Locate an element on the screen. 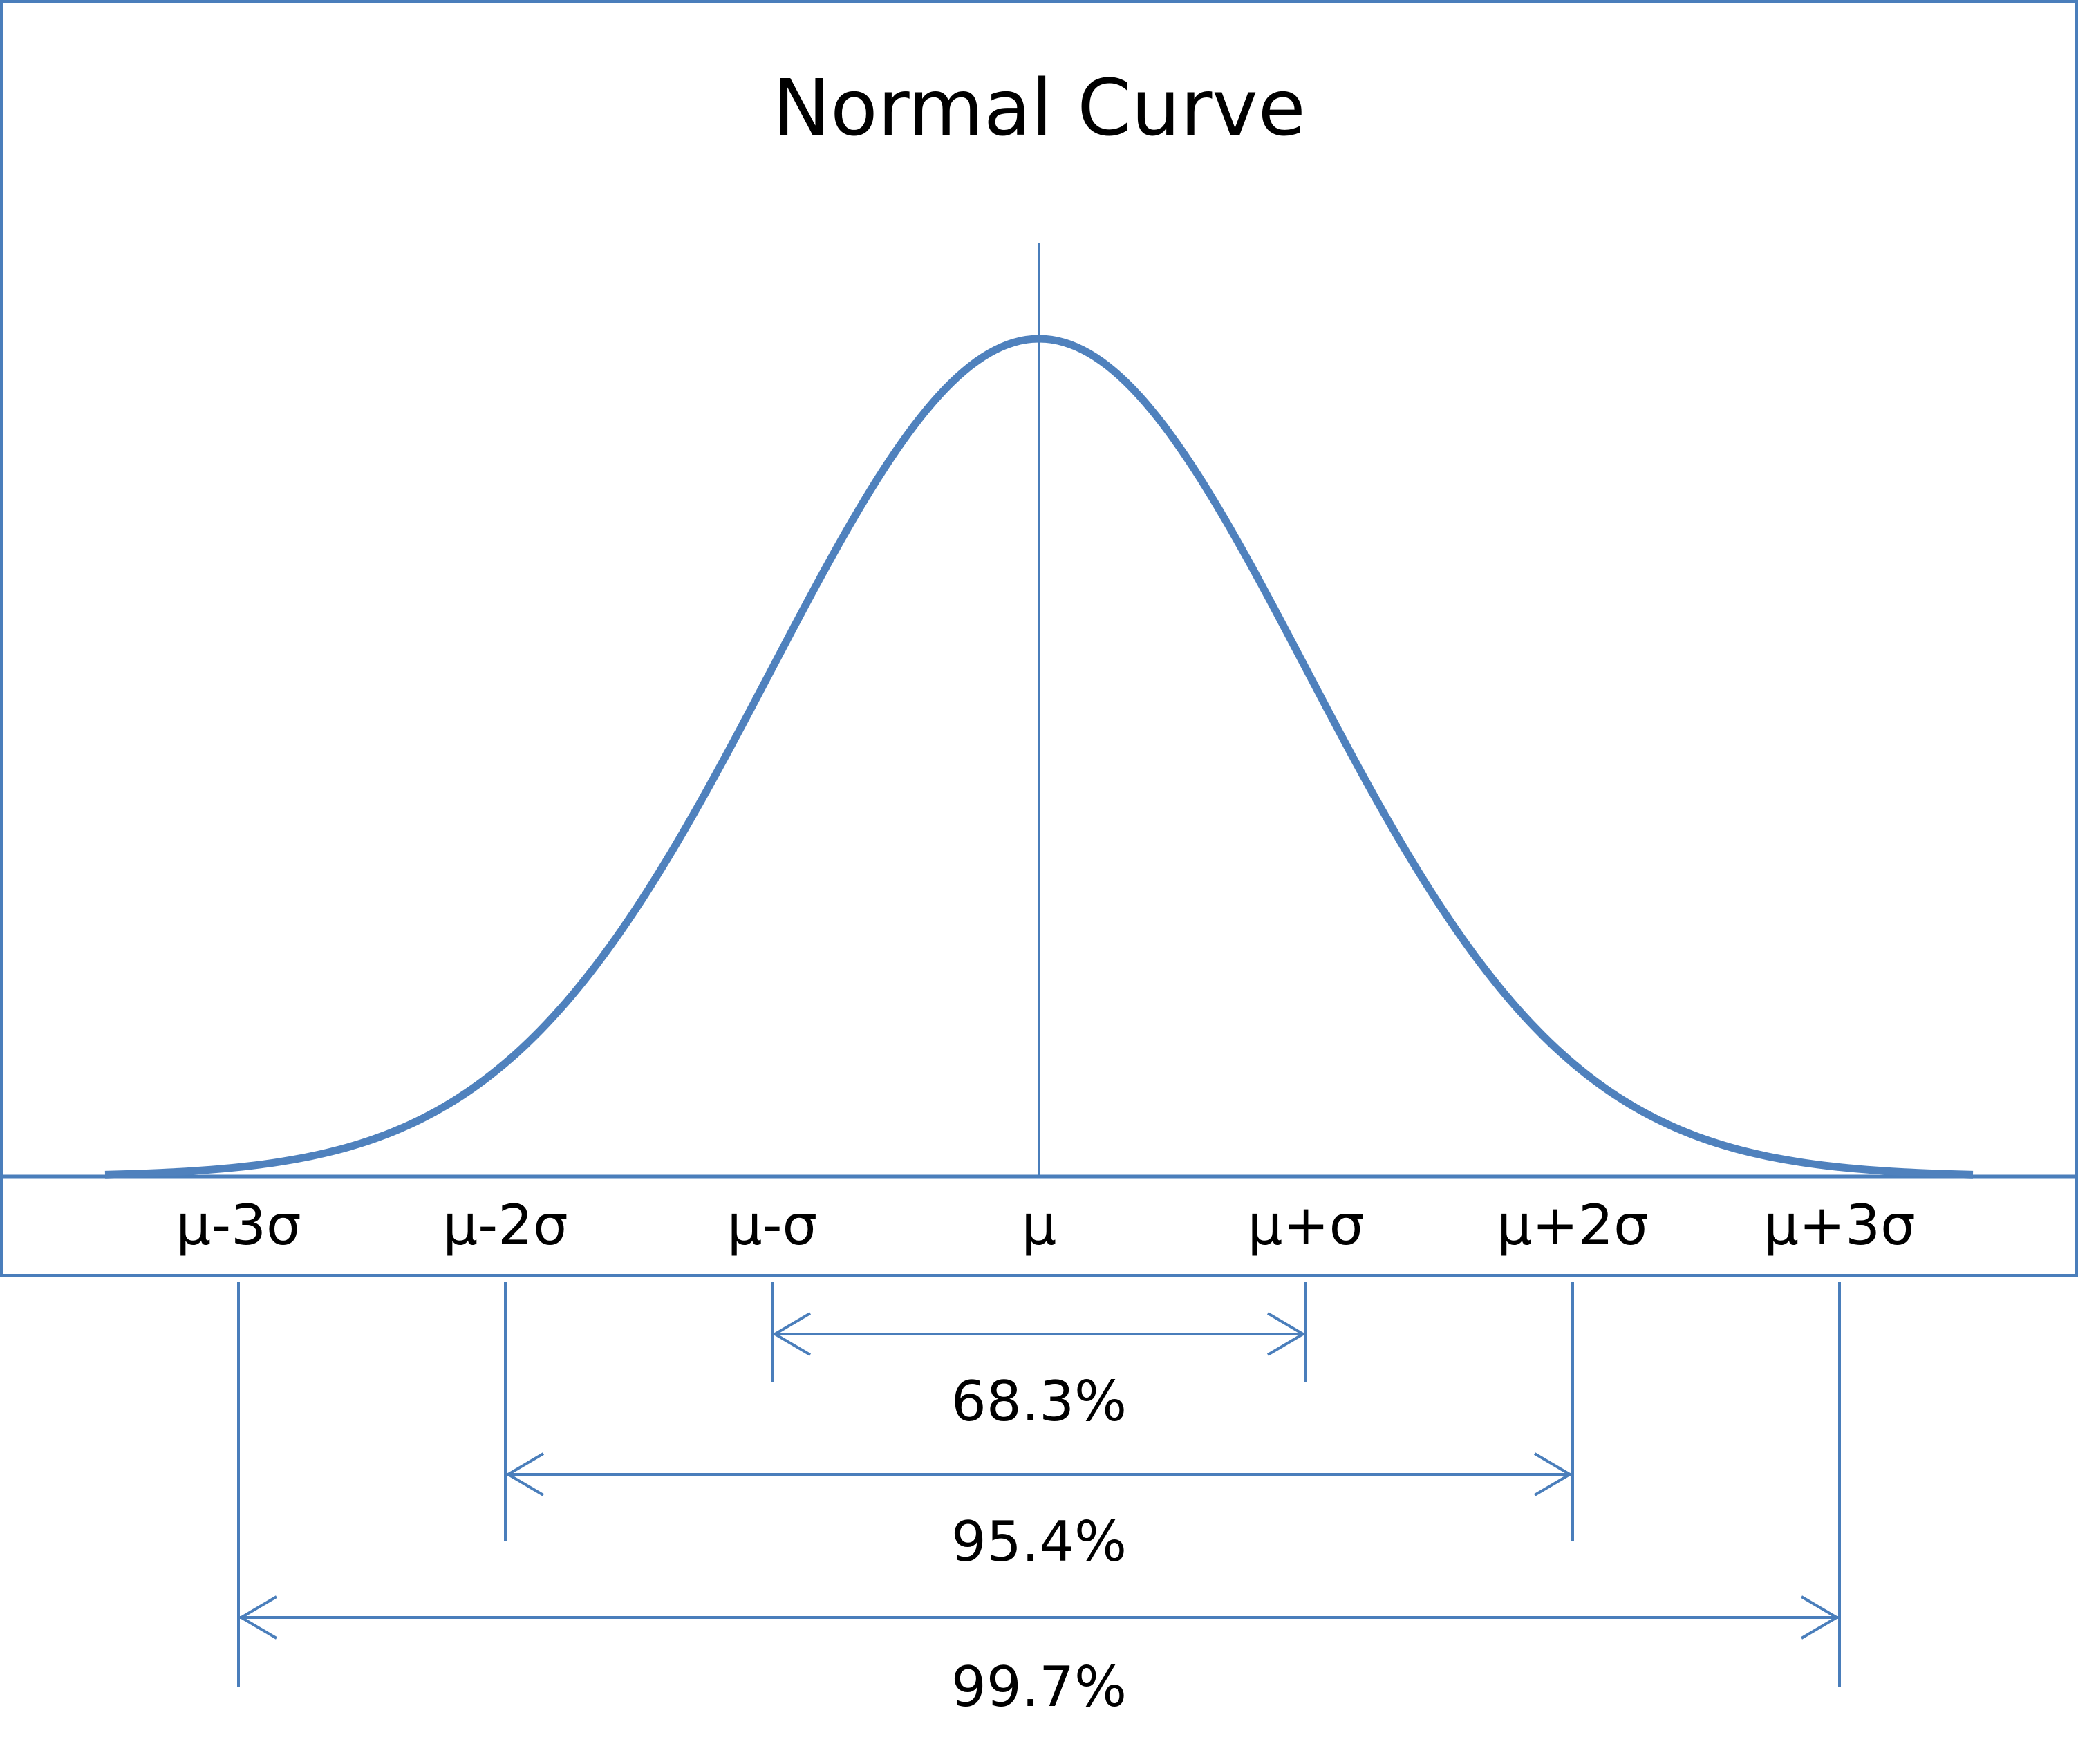  x-tick-label: μ-3σ is located at coordinates (238, 1225).